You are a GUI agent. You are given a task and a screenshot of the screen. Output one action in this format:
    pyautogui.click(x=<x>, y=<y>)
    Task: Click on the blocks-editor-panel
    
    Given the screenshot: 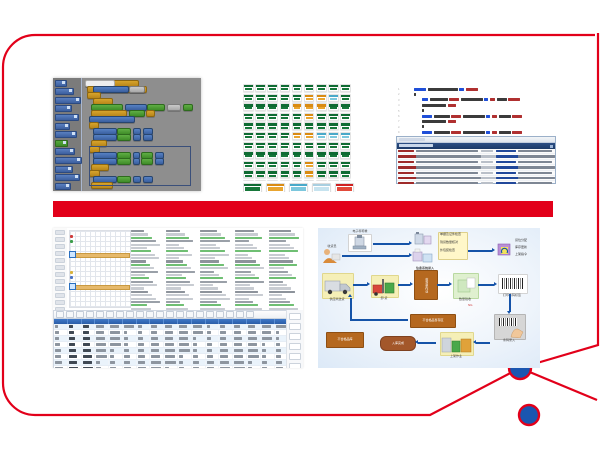 What is the action you would take?
    pyautogui.click(x=127, y=134)
    